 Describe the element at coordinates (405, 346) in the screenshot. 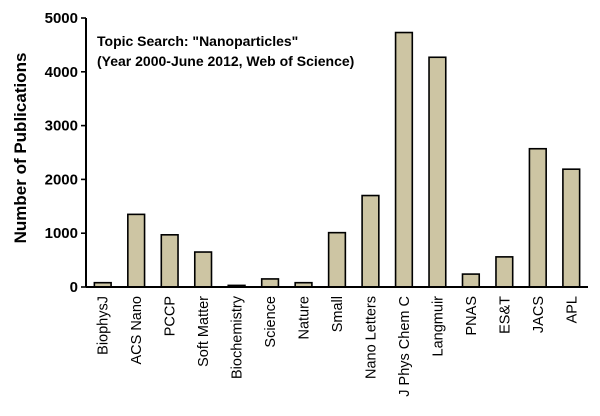

I see `x-tick-label-9: J Phys Chem C` at that location.